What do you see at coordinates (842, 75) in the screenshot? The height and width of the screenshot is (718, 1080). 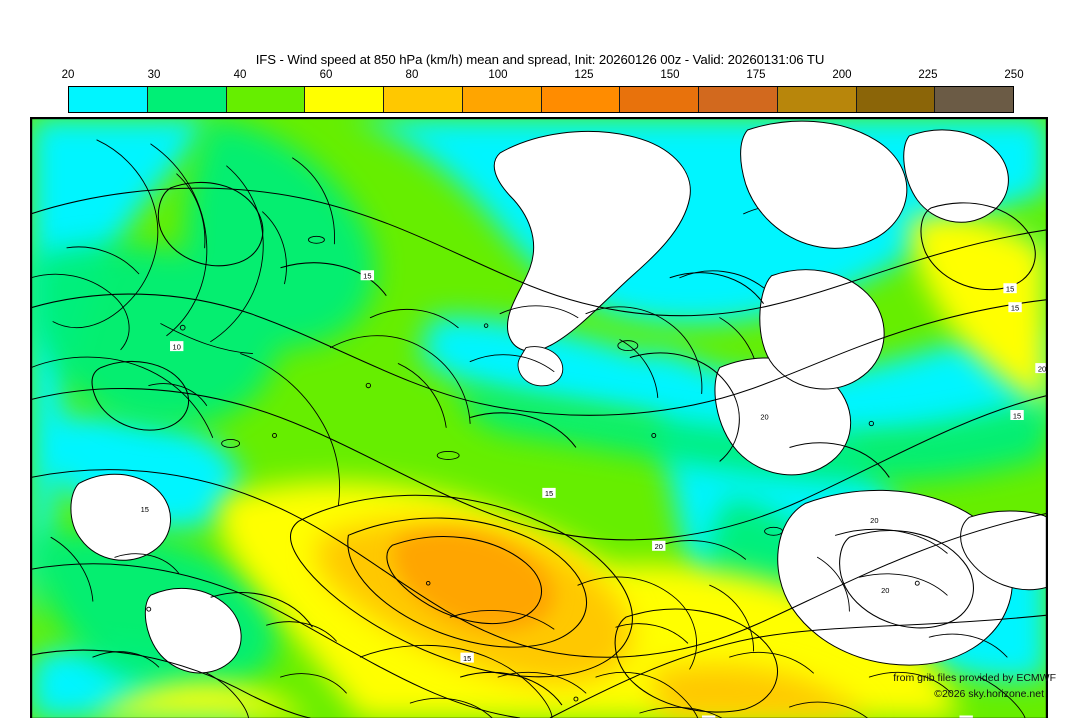 I see `colorbar-tick-9: 200` at bounding box center [842, 75].